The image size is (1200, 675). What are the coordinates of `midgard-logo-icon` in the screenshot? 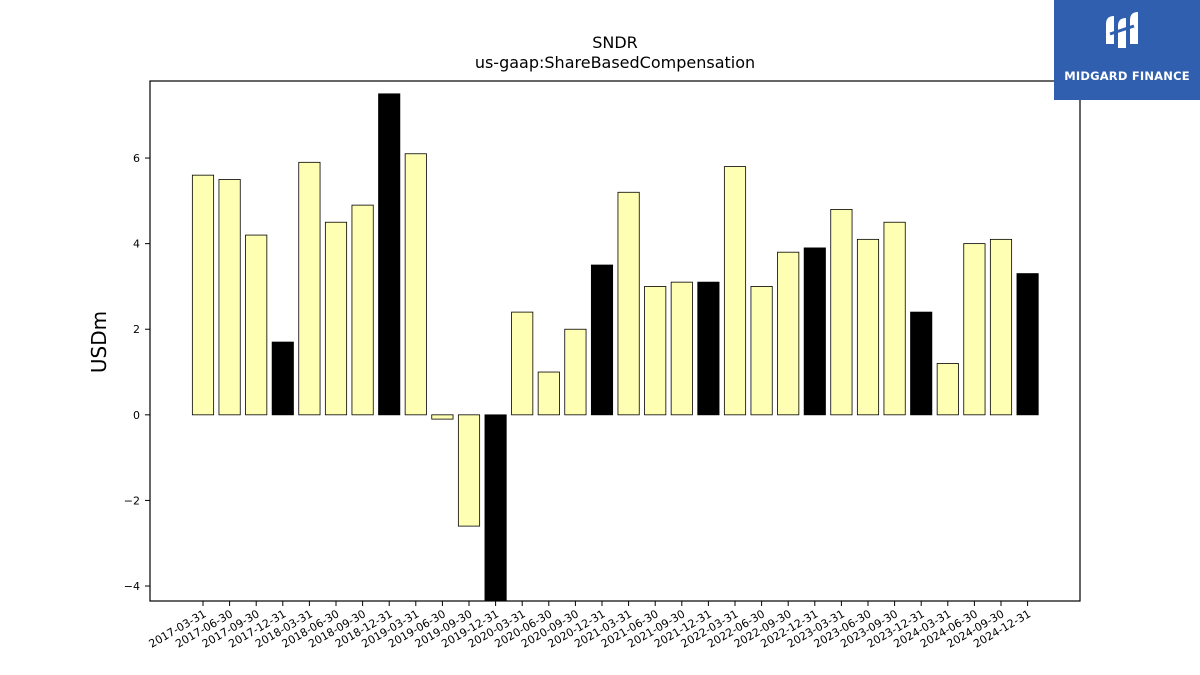 It's located at (1122, 30).